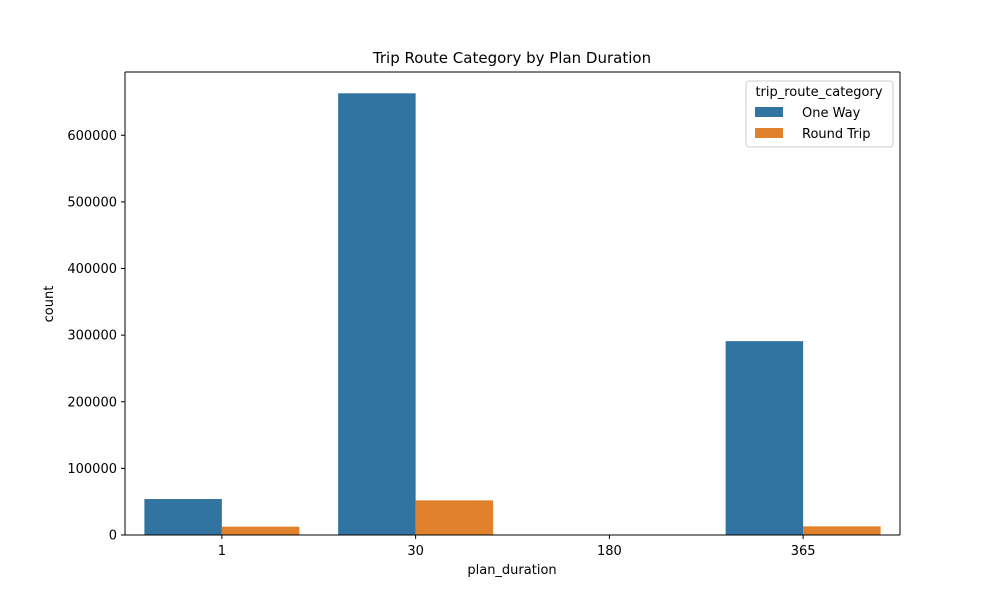 This screenshot has width=1000, height=600. Describe the element at coordinates (511, 570) in the screenshot. I see `x-axis-label: plan_duration` at that location.